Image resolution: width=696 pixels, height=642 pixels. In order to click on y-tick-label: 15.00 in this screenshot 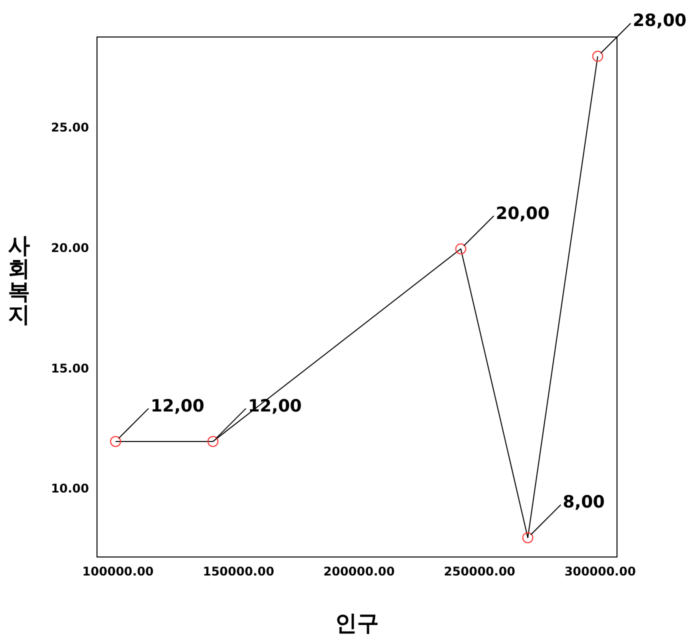, I will do `click(70, 368)`.